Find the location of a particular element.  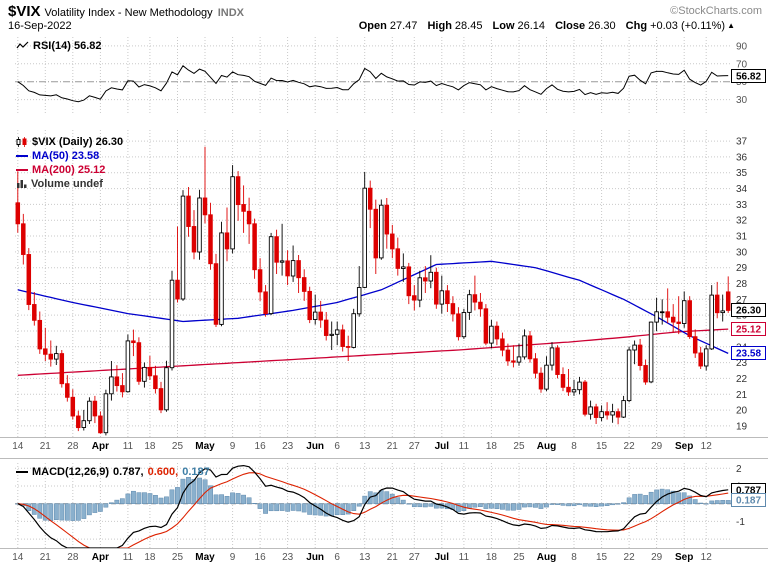

x-tick-label: 23 is located at coordinates (288, 557).